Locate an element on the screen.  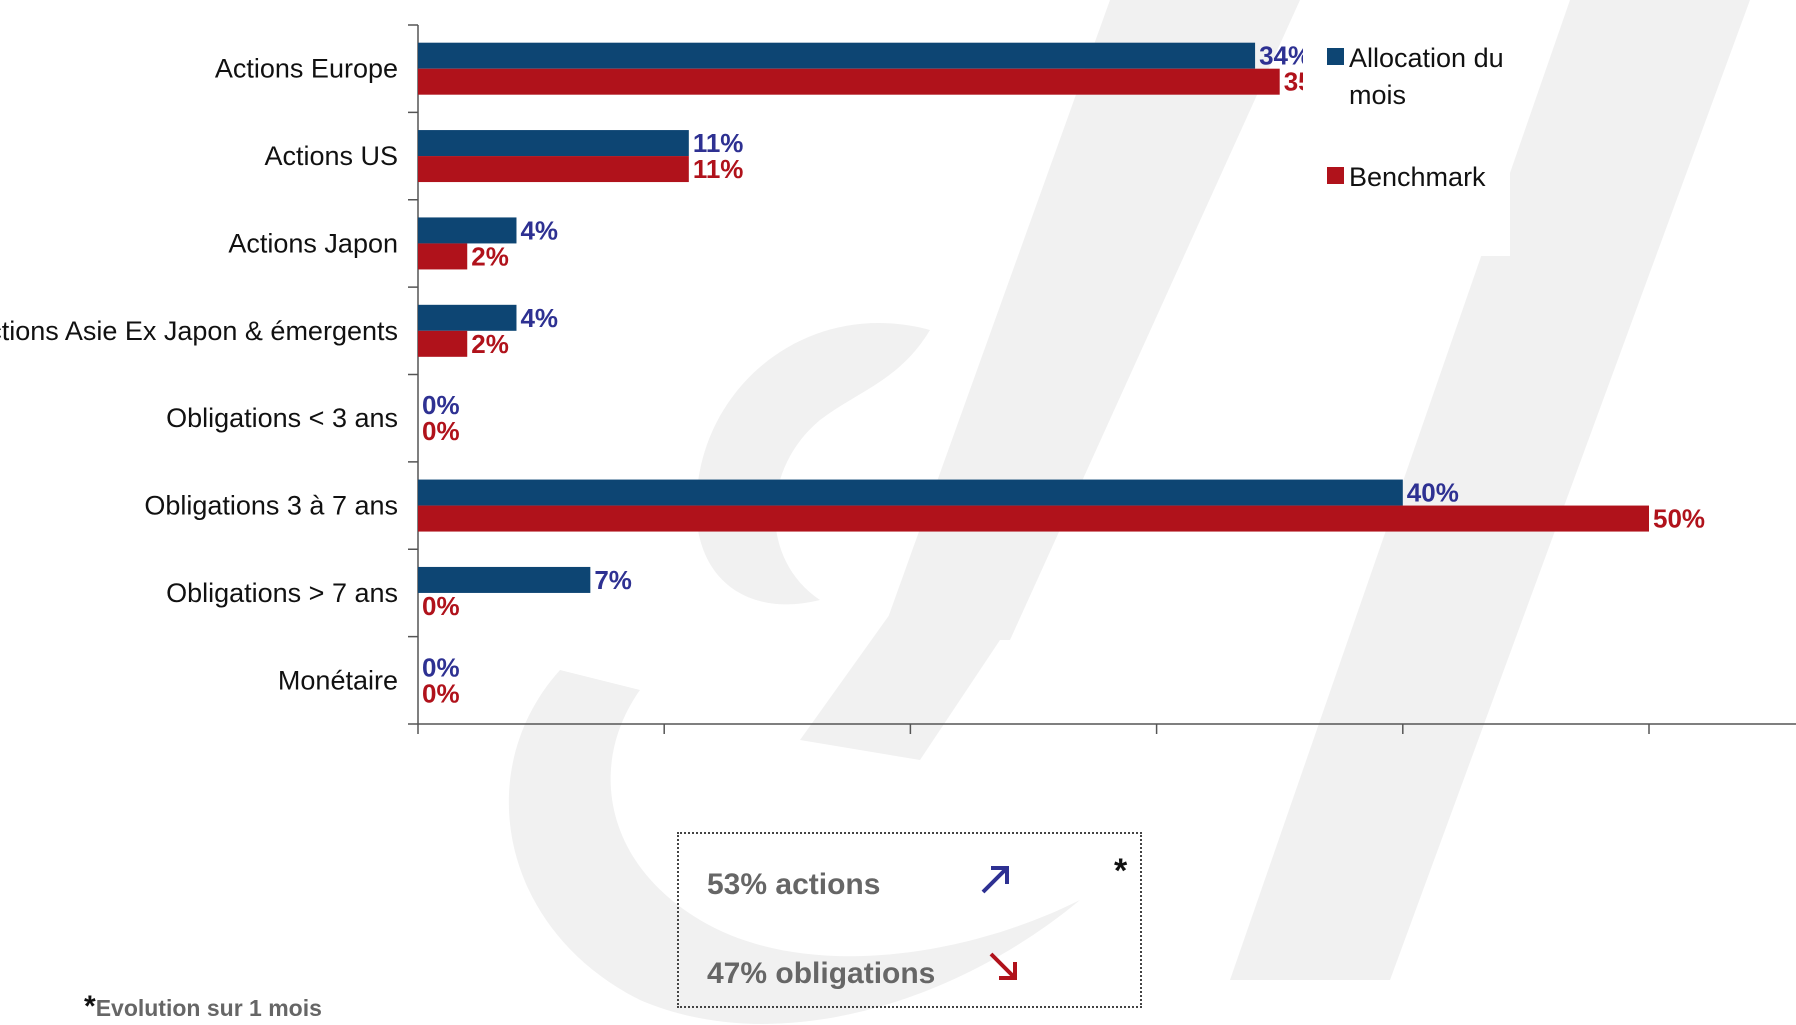
category-label-3: Actions Asie Ex Japon & émergents is located at coordinates (199, 331).